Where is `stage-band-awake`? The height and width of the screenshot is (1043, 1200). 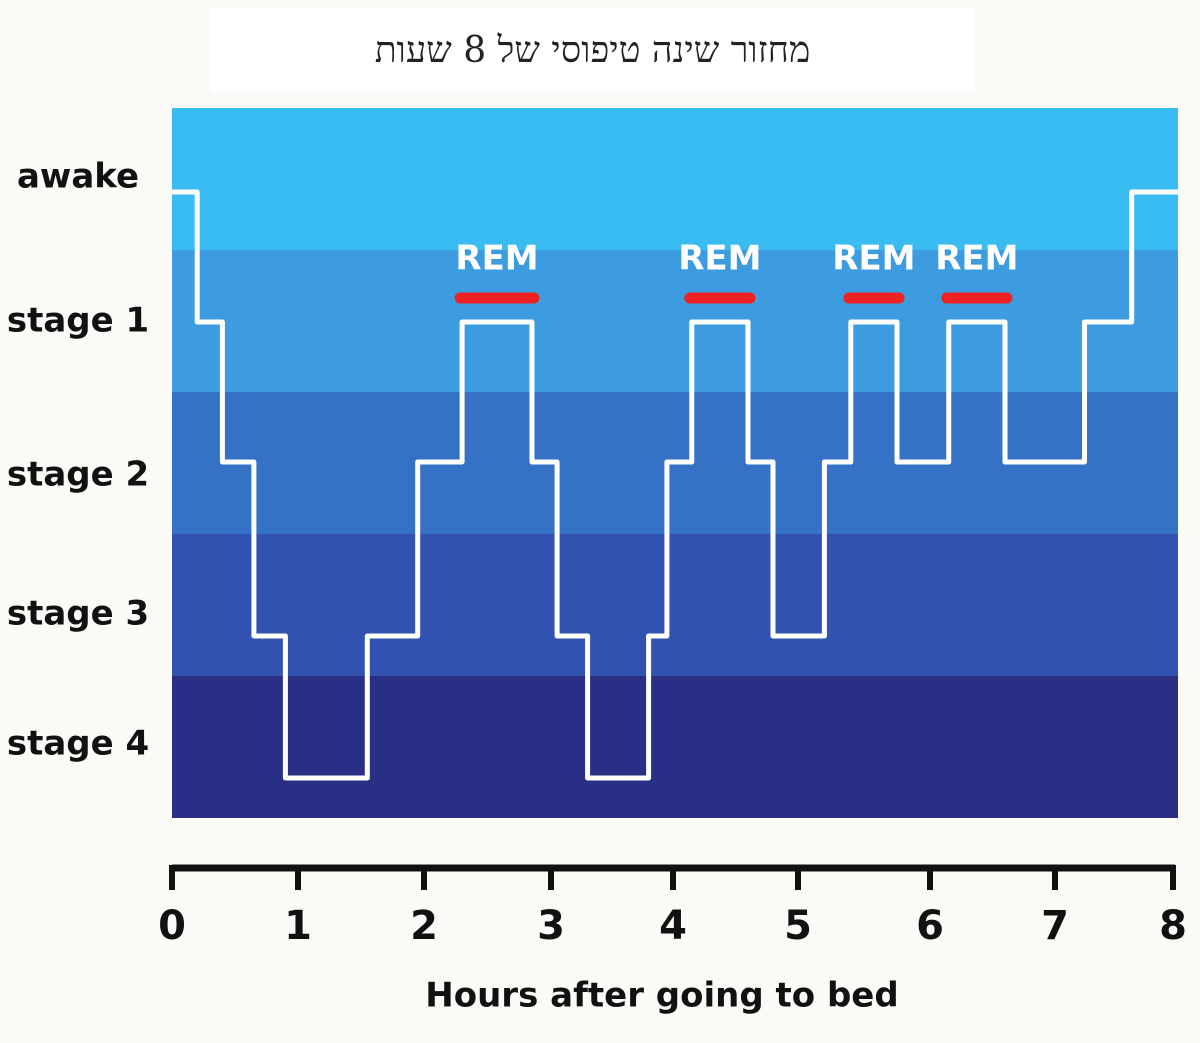 stage-band-awake is located at coordinates (675, 179).